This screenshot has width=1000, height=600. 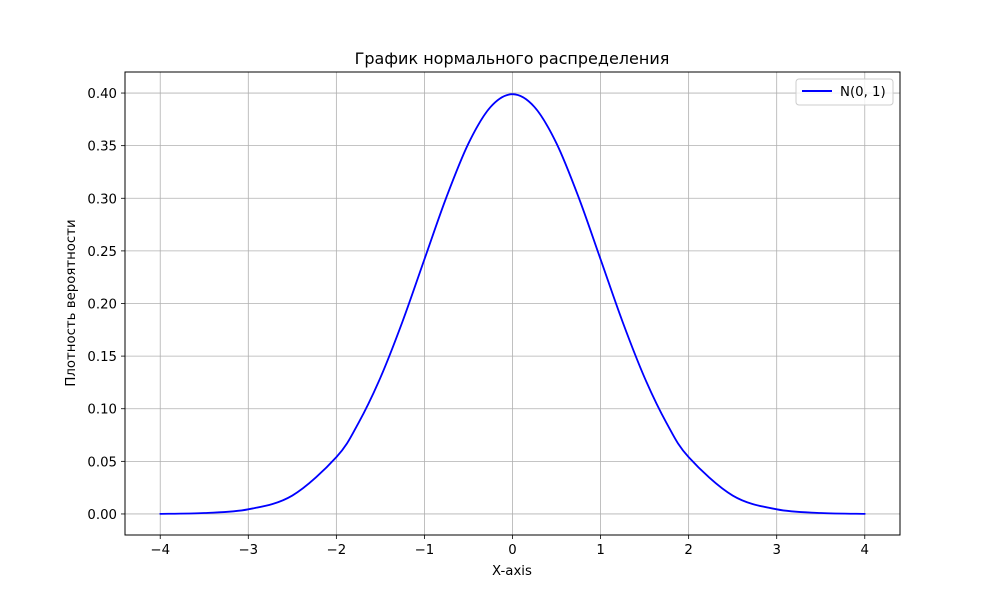 What do you see at coordinates (512, 571) in the screenshot?
I see `x-axis-title: X-axis` at bounding box center [512, 571].